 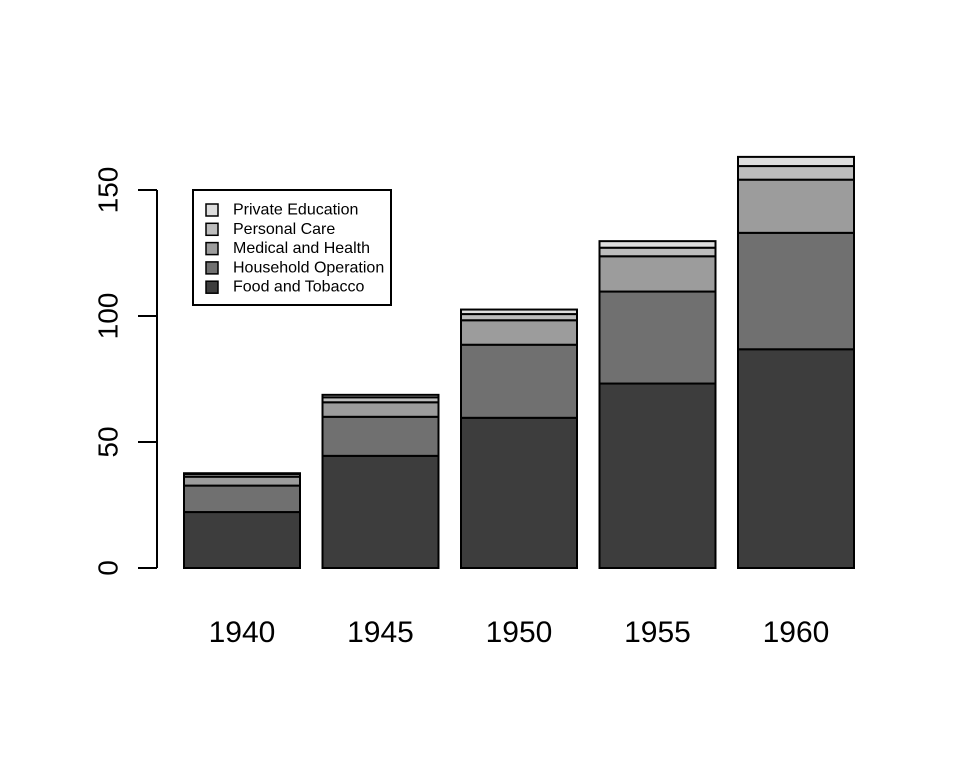 What do you see at coordinates (308, 267) in the screenshot?
I see `legend-label: Household Operation` at bounding box center [308, 267].